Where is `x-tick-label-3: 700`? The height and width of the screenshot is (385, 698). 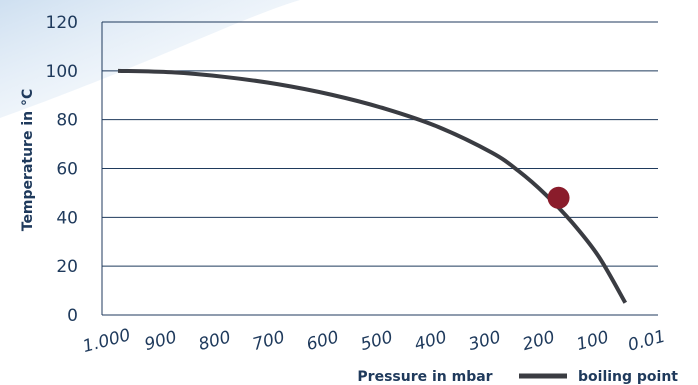
x-tick-label-3: 700 is located at coordinates (268, 341).